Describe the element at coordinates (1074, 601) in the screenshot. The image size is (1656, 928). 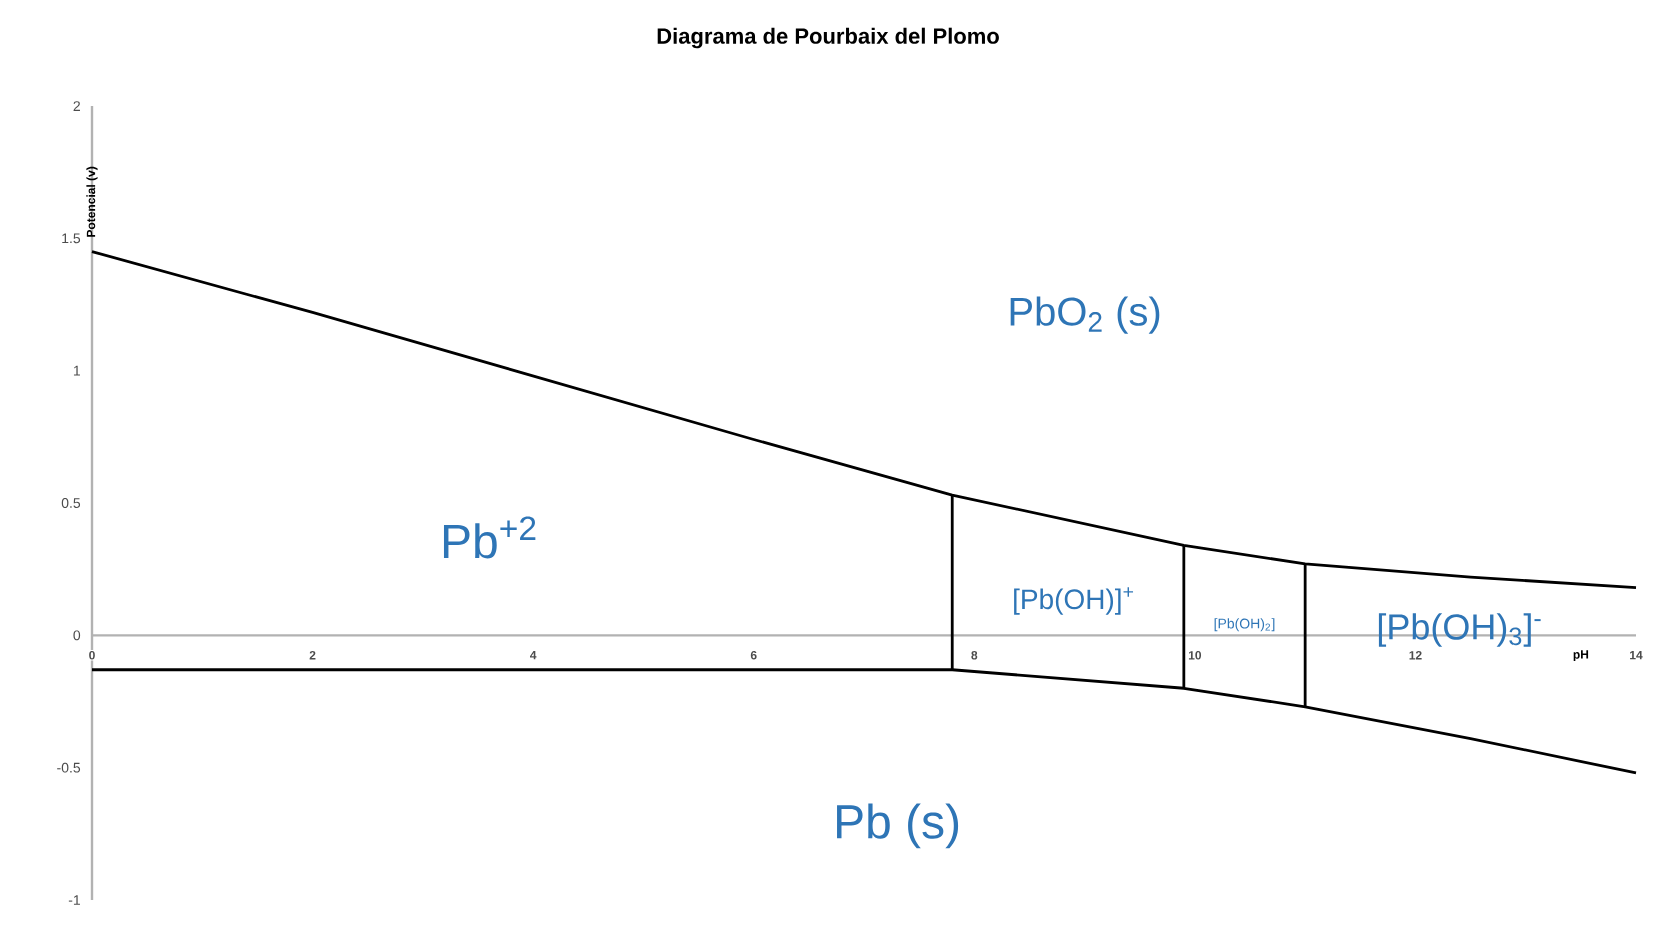
I see `annotation: [Pb(OH)]$^{+}$` at that location.